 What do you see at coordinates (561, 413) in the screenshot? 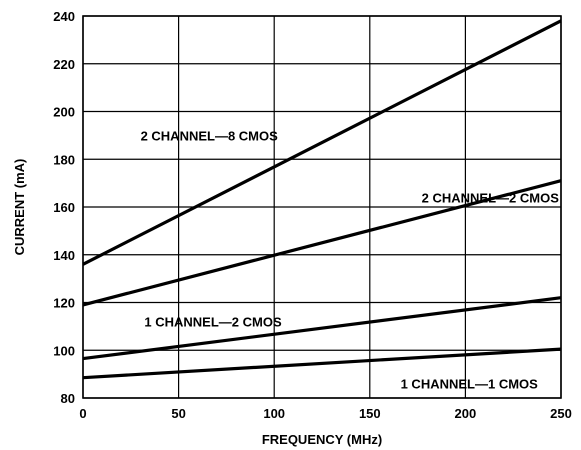
I see `x-tick-label: 250` at bounding box center [561, 413].